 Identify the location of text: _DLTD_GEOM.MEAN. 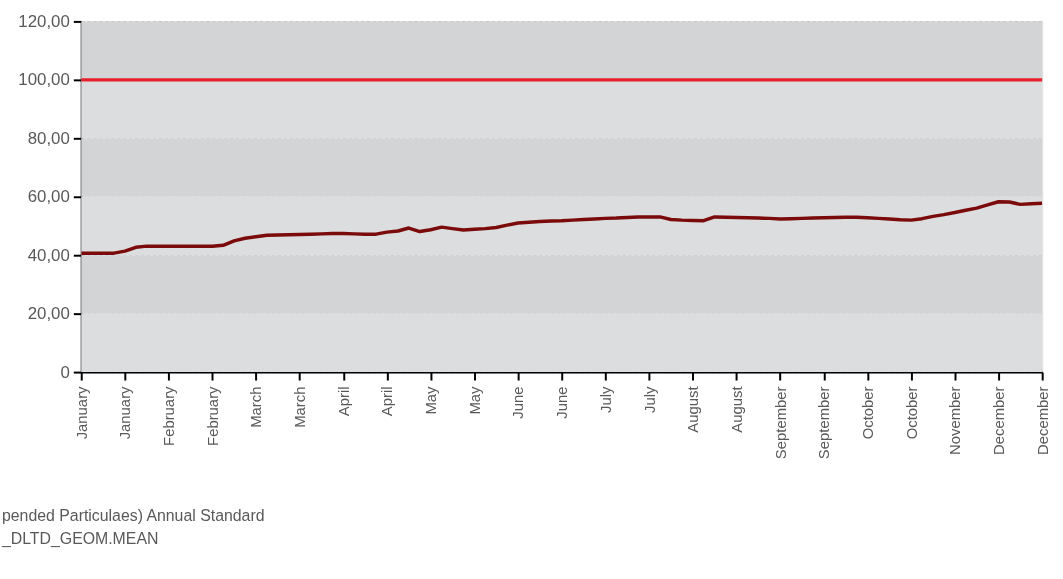
(79, 539).